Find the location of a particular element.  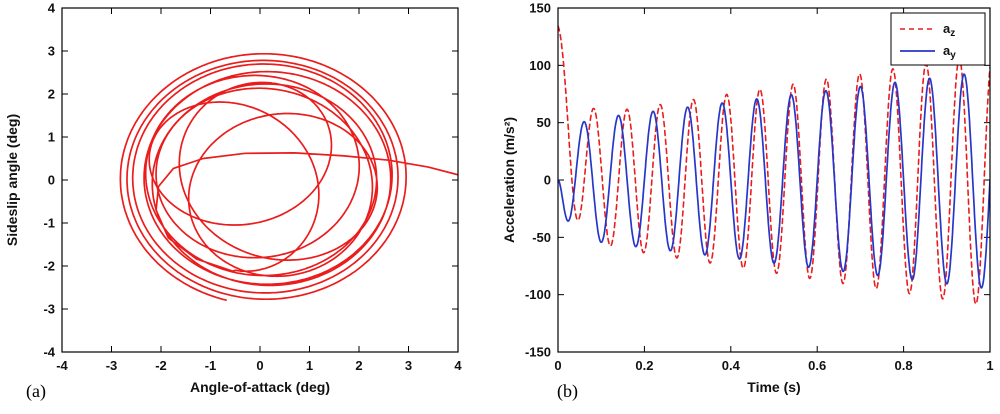

panel-b-caption: (b) is located at coordinates (567, 391).